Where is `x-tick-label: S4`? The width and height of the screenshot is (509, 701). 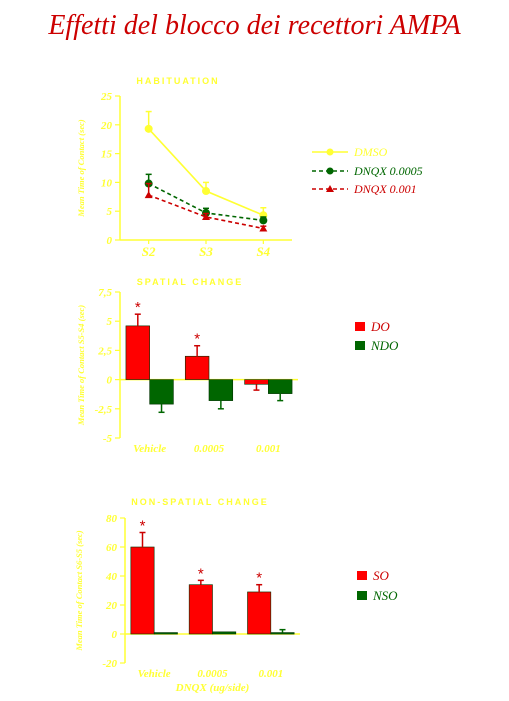
x-tick-label: S4 is located at coordinates (263, 251).